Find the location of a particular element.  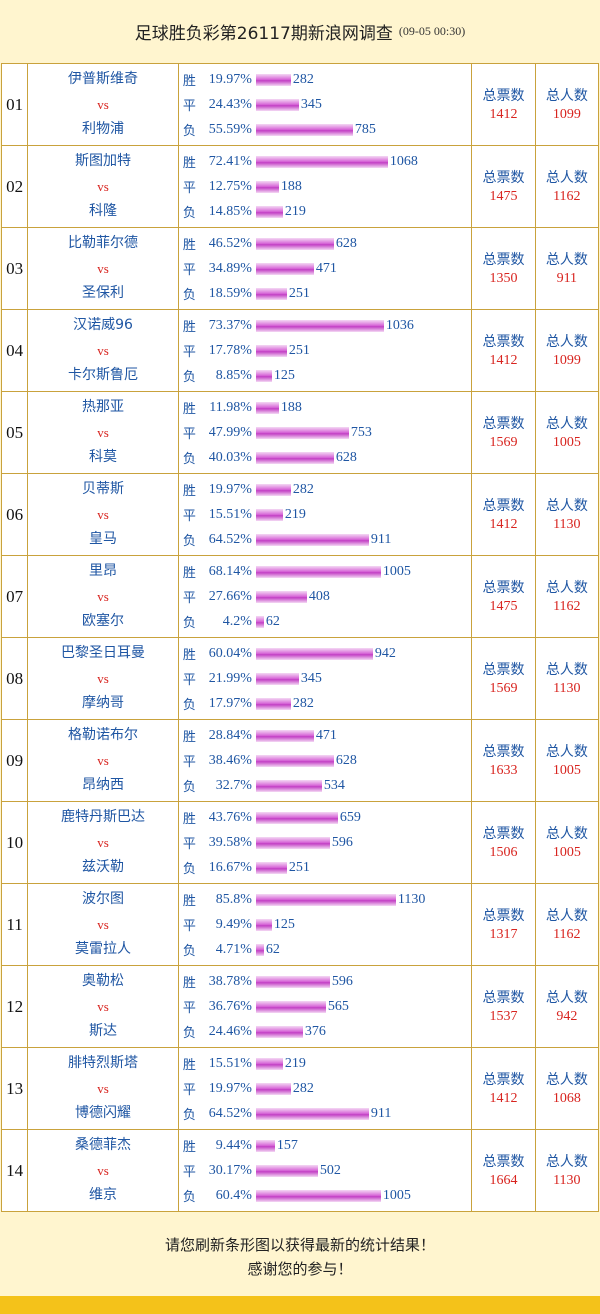

survey-time: (09-05 00:30) is located at coordinates (432, 30).